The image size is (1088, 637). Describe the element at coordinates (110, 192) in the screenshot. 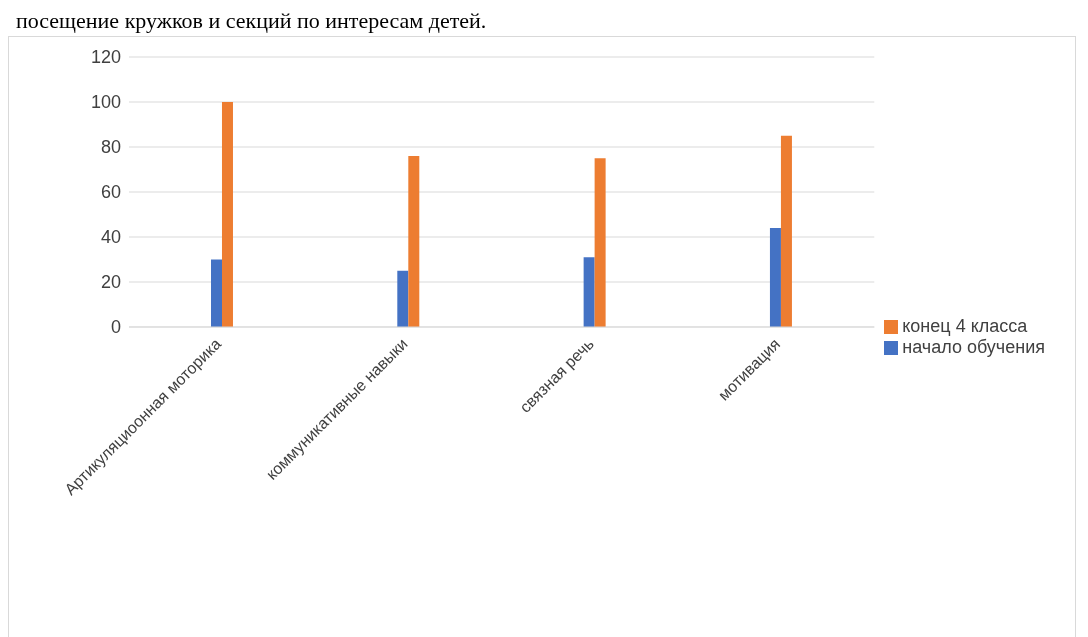

I see `y-tick-label: 60` at that location.